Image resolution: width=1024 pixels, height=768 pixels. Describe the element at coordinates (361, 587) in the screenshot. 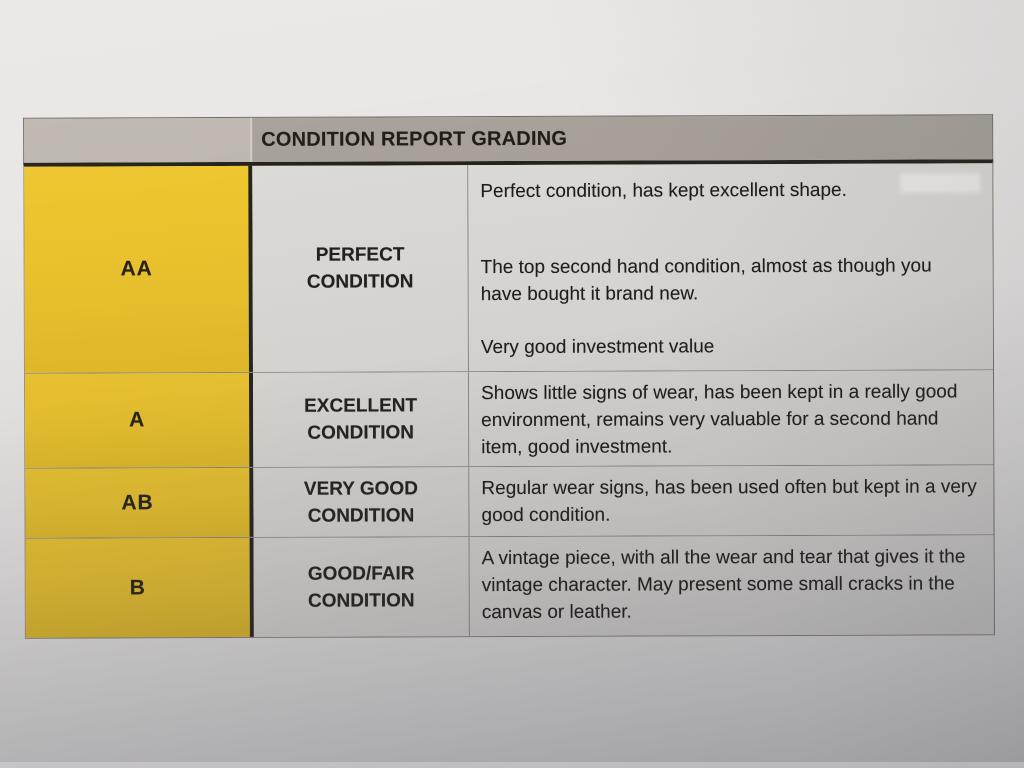

I see `condition-label-cell: GOOD/FAIR CONDITION` at that location.